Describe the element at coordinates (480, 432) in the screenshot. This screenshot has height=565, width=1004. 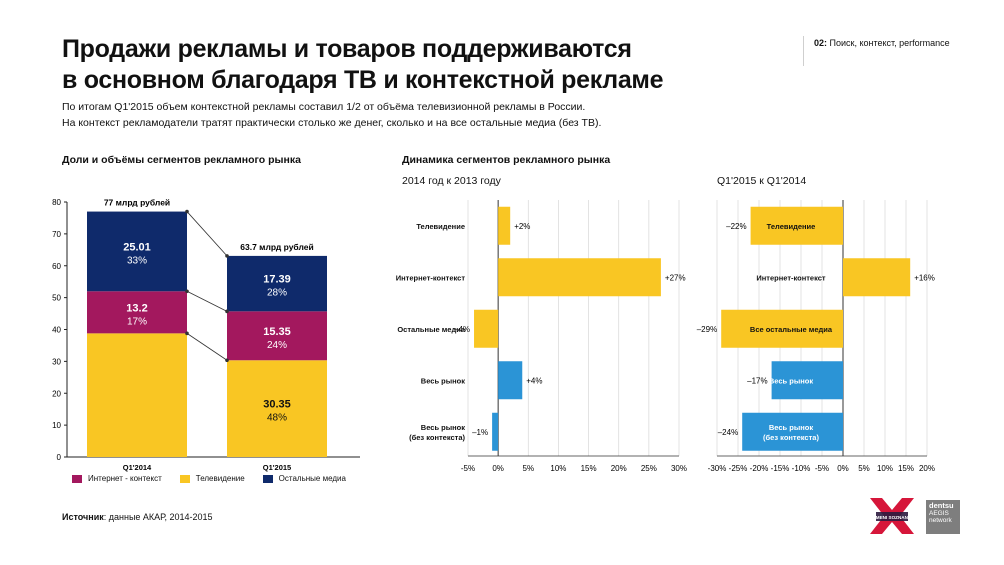
I see `value-label: –1%` at that location.